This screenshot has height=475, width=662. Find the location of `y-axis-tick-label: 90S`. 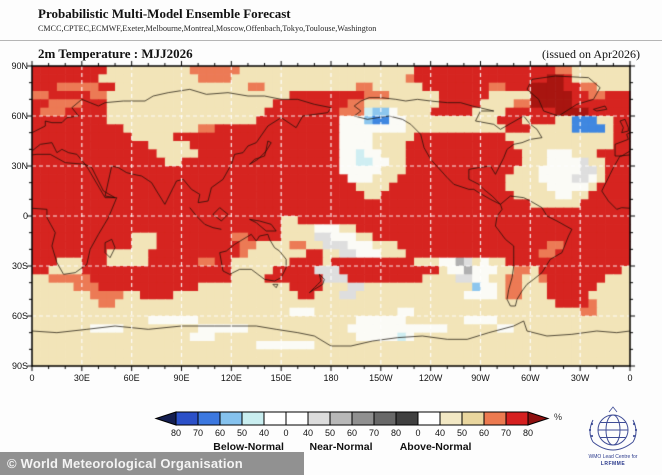

y-axis-tick-label: 90S is located at coordinates (19, 366).